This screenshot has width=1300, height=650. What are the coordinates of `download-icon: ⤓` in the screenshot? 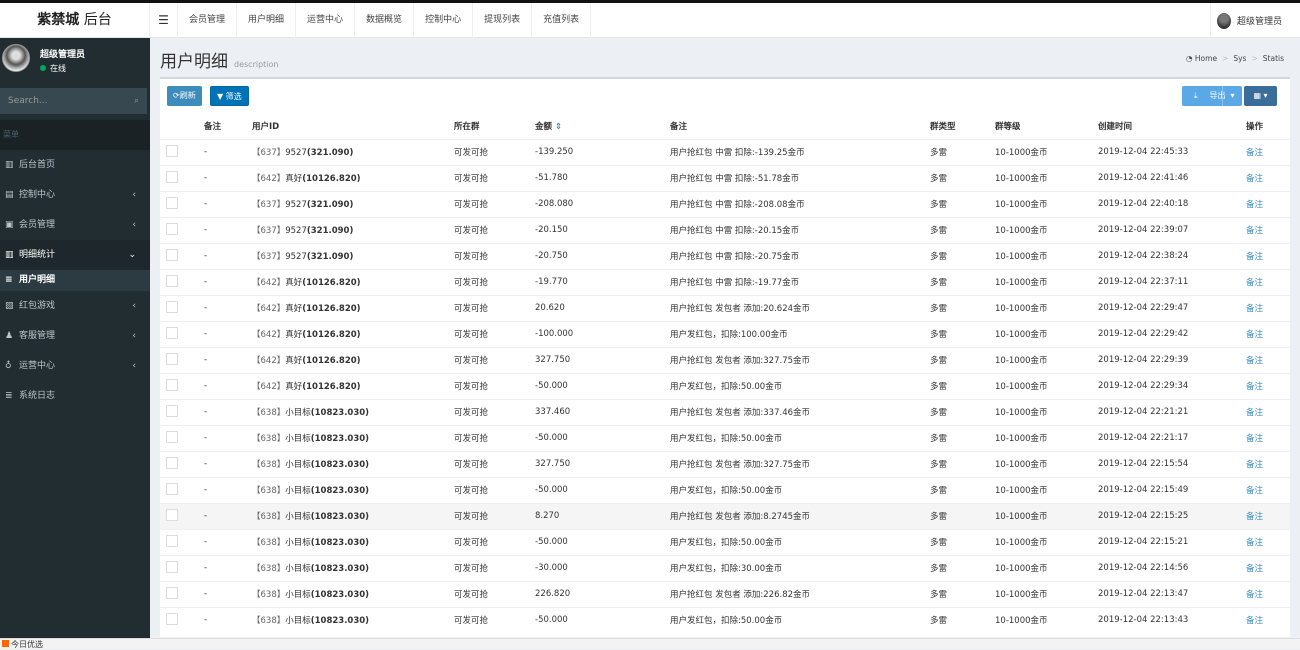 It's located at (1196, 95).